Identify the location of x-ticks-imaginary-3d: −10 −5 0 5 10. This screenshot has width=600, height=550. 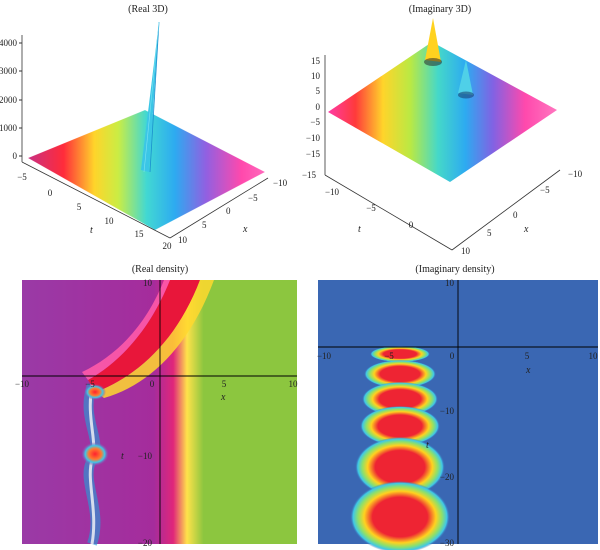
(522, 212).